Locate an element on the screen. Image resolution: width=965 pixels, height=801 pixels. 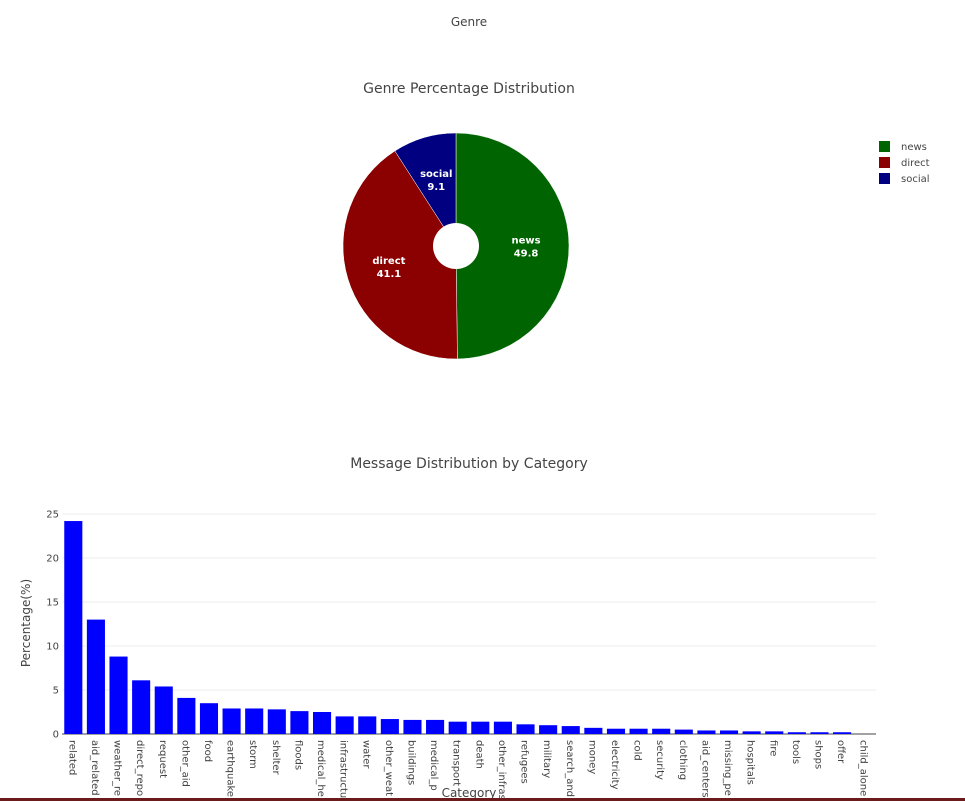
bar-other_weat is located at coordinates (389, 726).